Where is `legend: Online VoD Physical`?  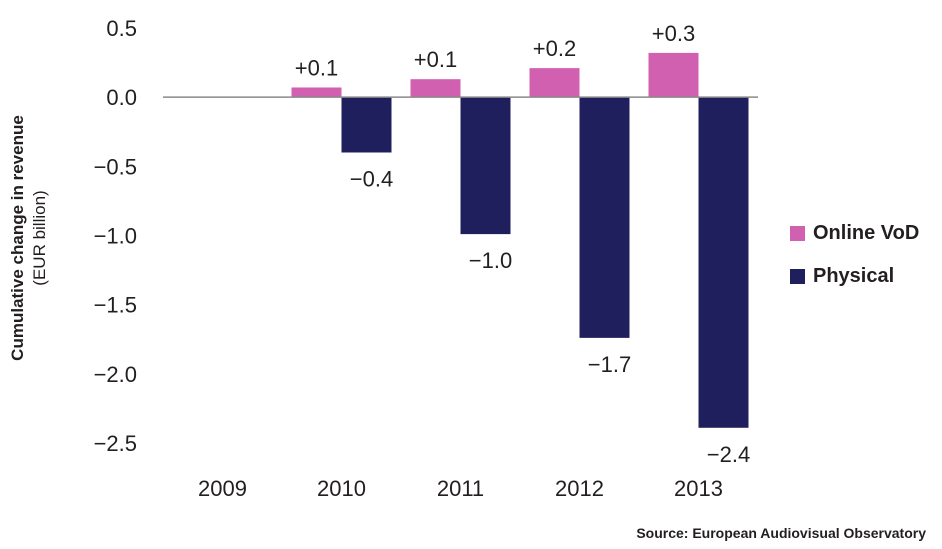
legend: Online VoD Physical is located at coordinates (854, 263).